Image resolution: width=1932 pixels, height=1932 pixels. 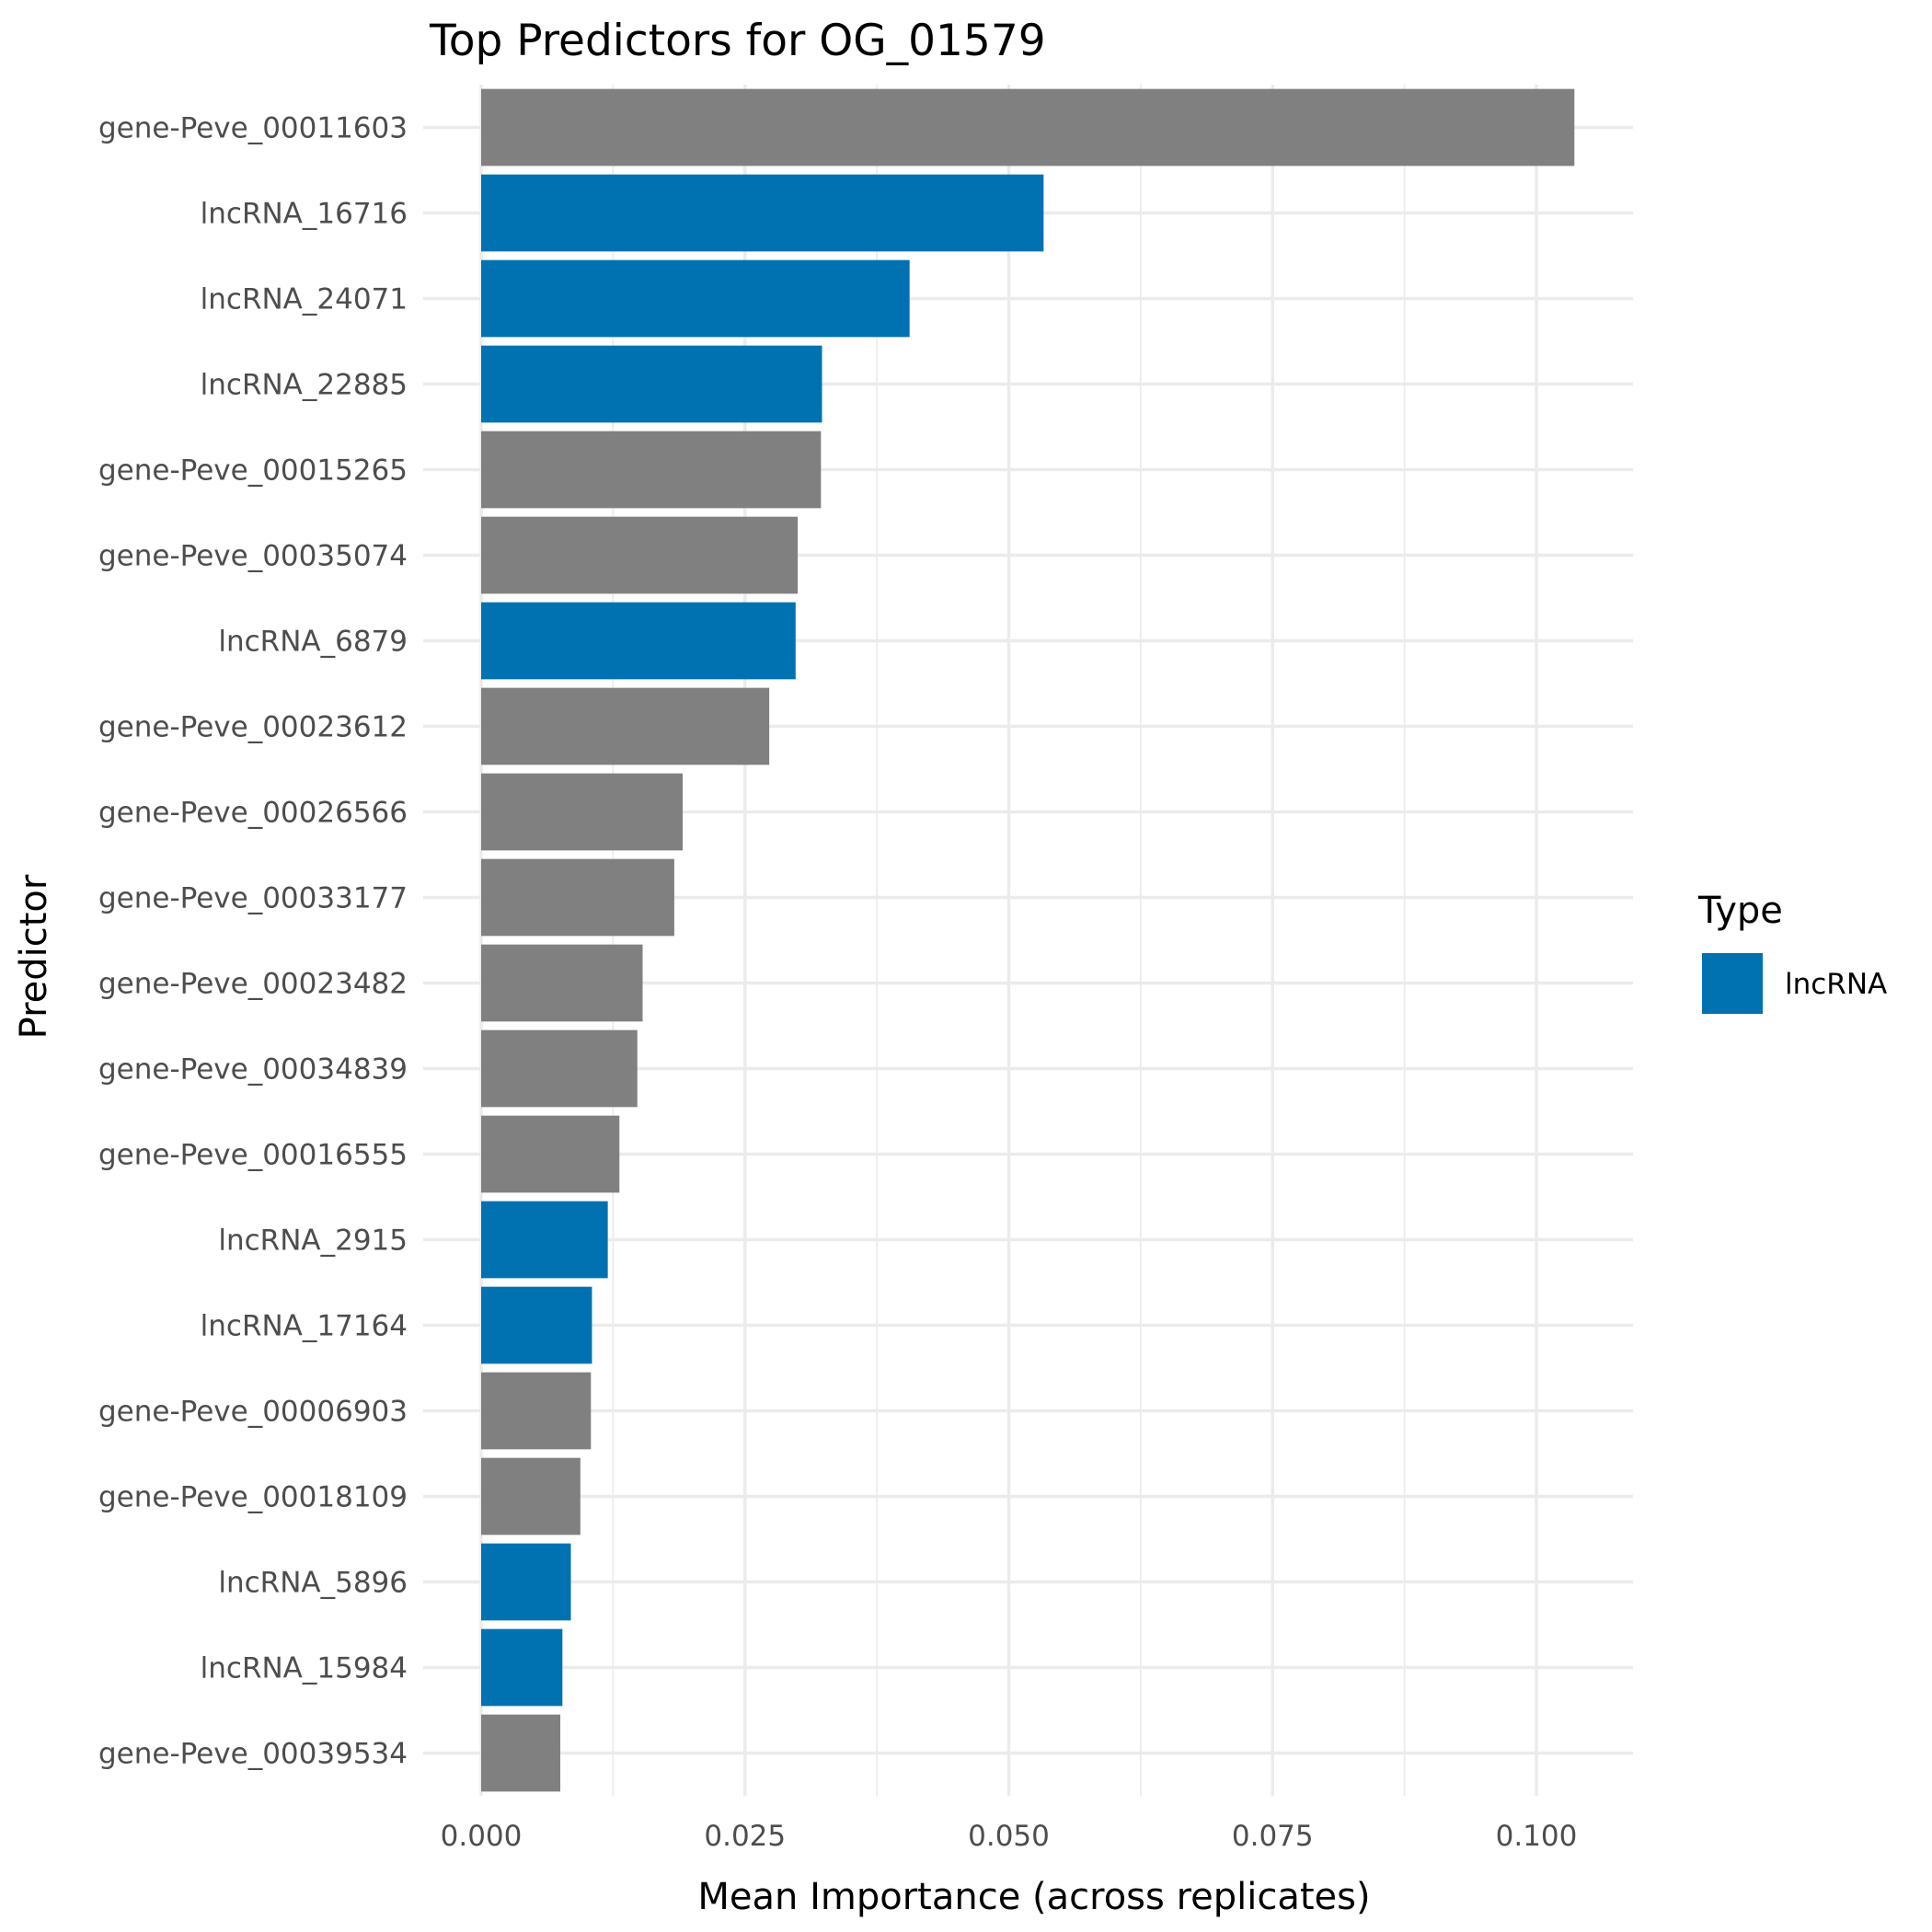 I want to click on x-tick-label: 0.100, so click(x=1537, y=1836).